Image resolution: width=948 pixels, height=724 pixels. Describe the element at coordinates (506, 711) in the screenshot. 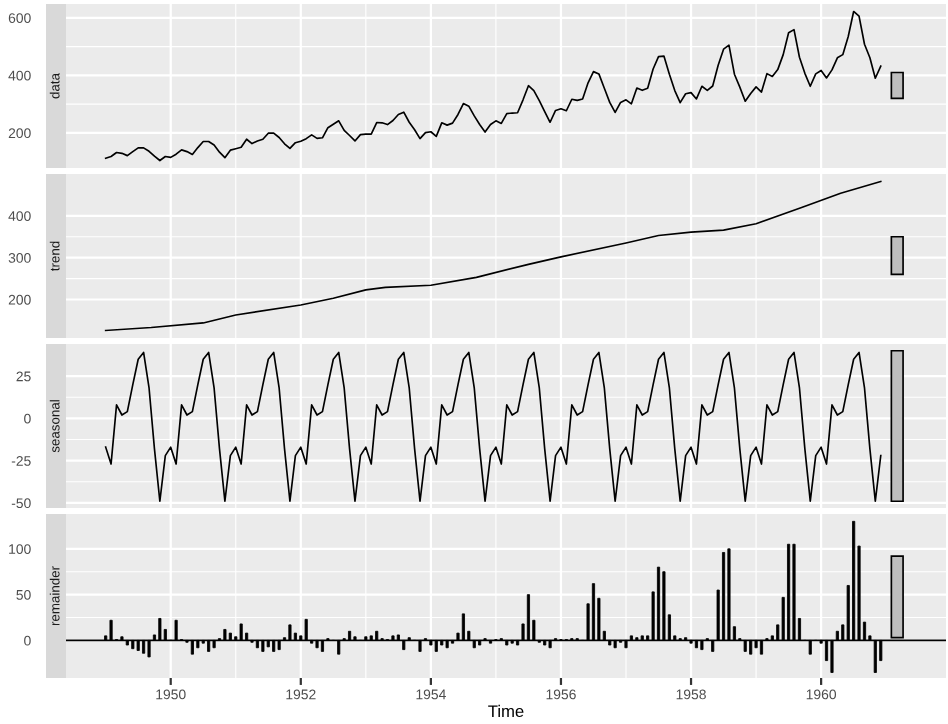

I see `x-axis-title: Time` at that location.